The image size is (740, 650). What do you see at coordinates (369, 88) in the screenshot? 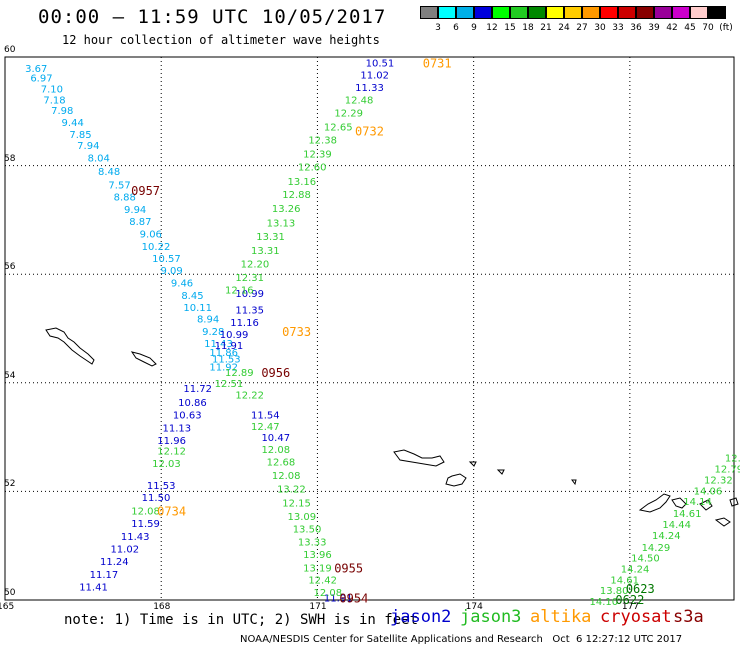
I see `wave-height-value: 11.33` at bounding box center [369, 88].